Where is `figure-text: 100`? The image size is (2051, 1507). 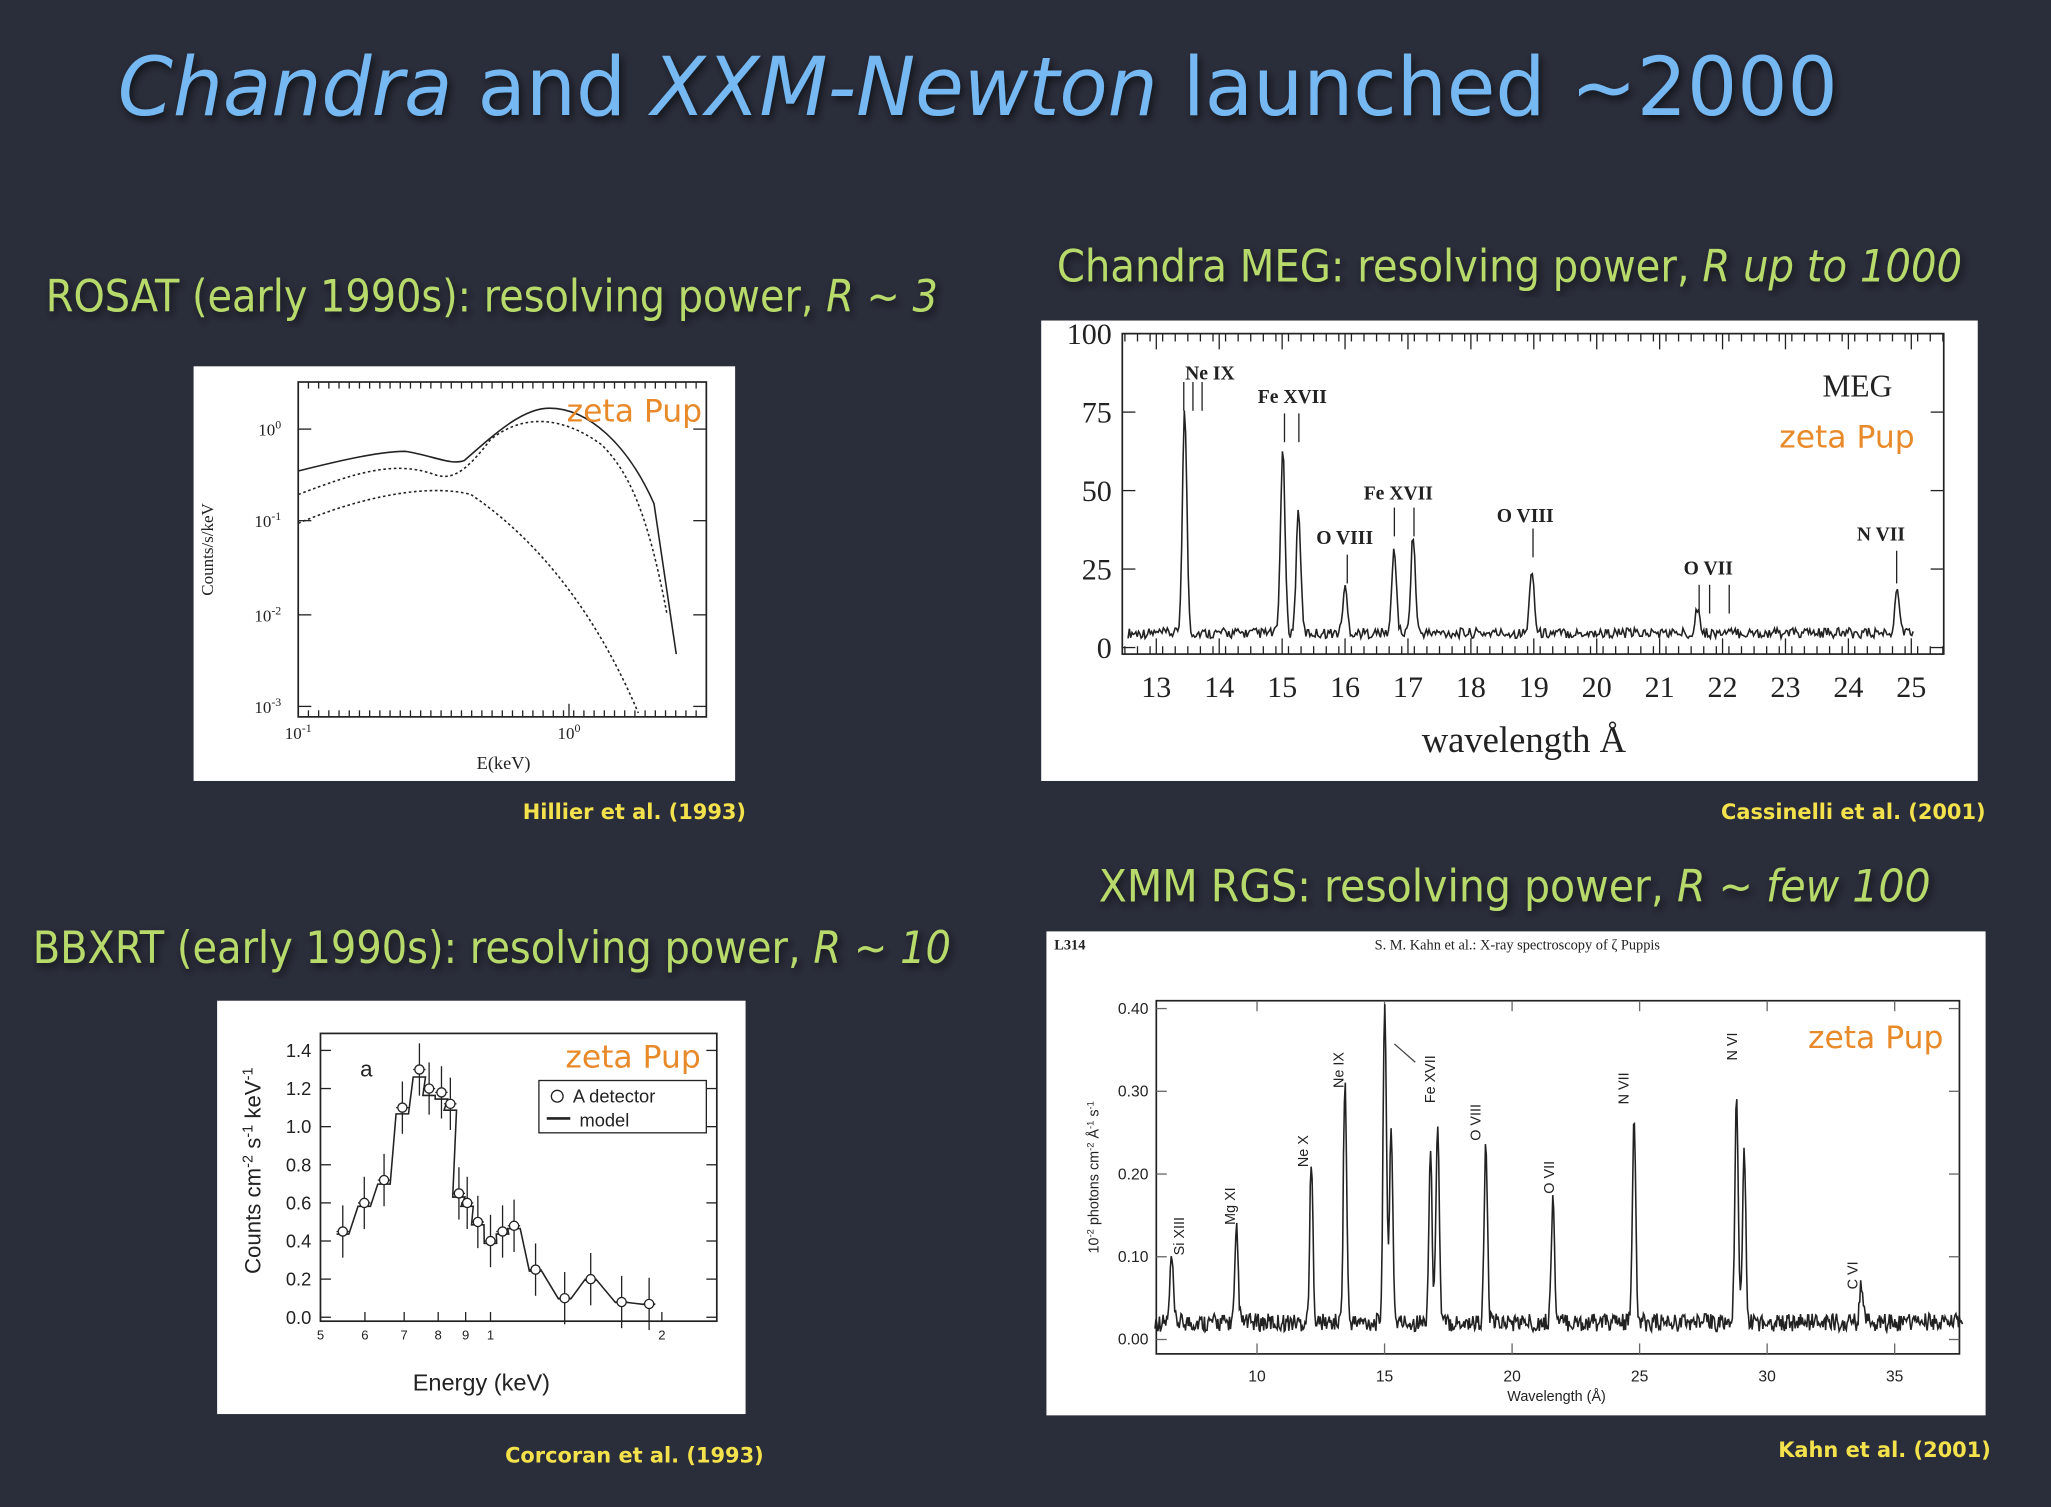
figure-text: 100 is located at coordinates (1089, 334).